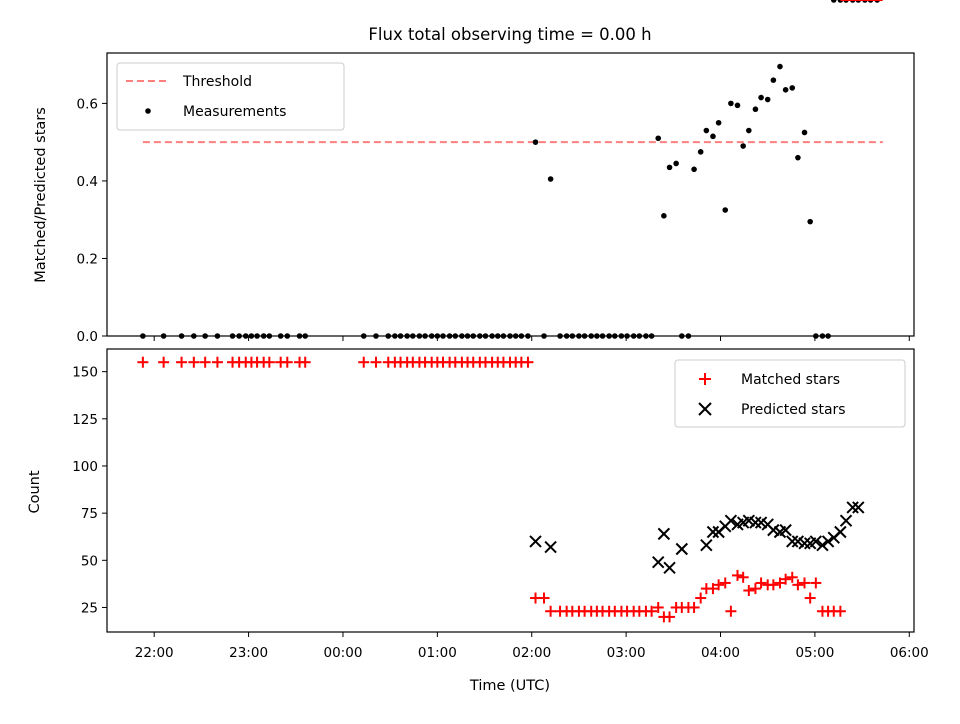 The height and width of the screenshot is (724, 960). What do you see at coordinates (343, 653) in the screenshot?
I see `x-tick-label: 00:00` at bounding box center [343, 653].